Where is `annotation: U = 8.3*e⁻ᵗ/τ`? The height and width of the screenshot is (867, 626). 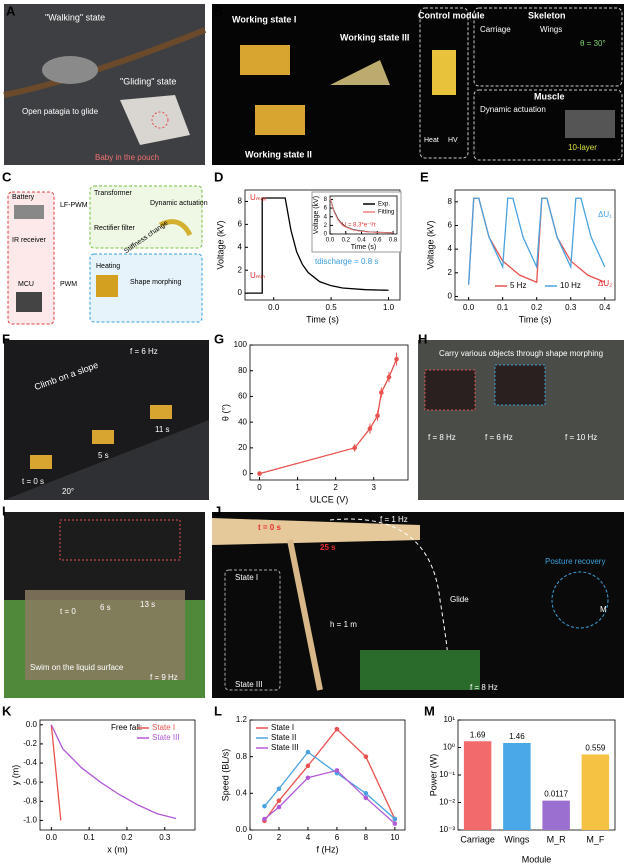 annotation: U = 8.3*e⁻ᵗ/τ is located at coordinates (359, 225).